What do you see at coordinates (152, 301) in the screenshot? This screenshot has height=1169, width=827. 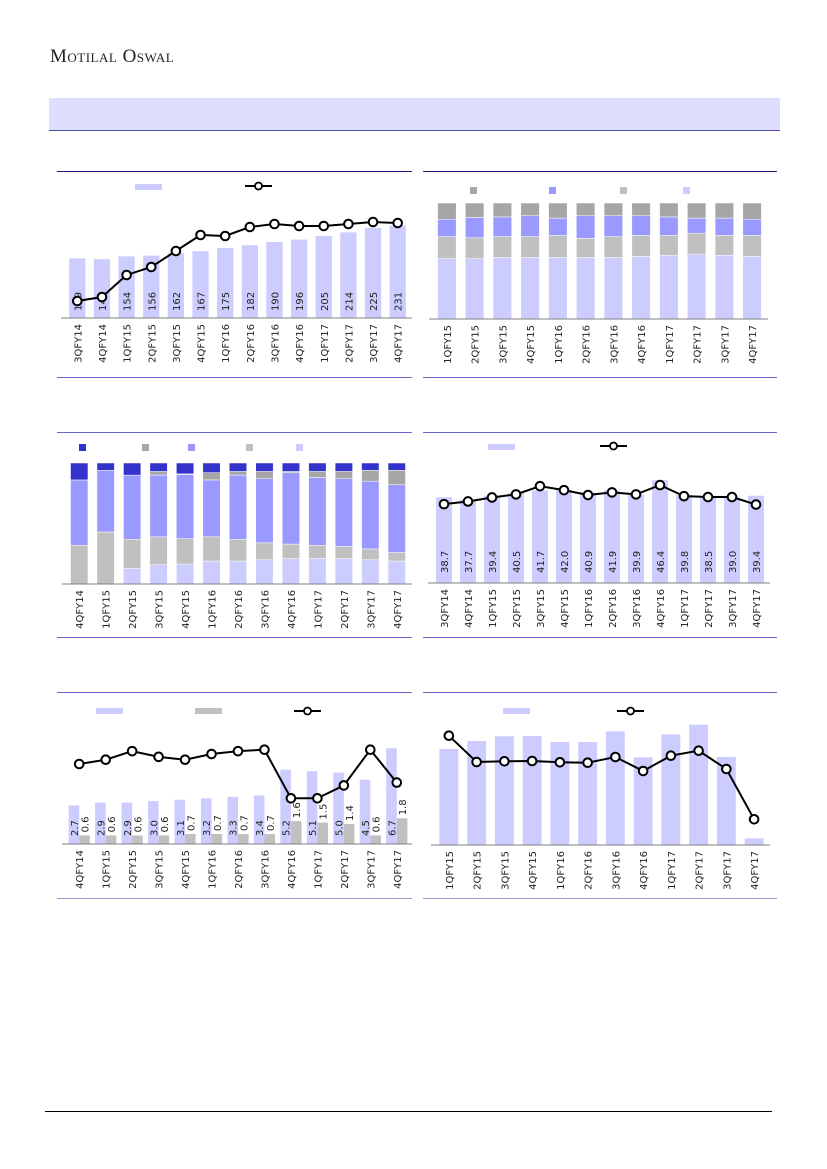 I see `bar-value-label: 156` at bounding box center [152, 301].